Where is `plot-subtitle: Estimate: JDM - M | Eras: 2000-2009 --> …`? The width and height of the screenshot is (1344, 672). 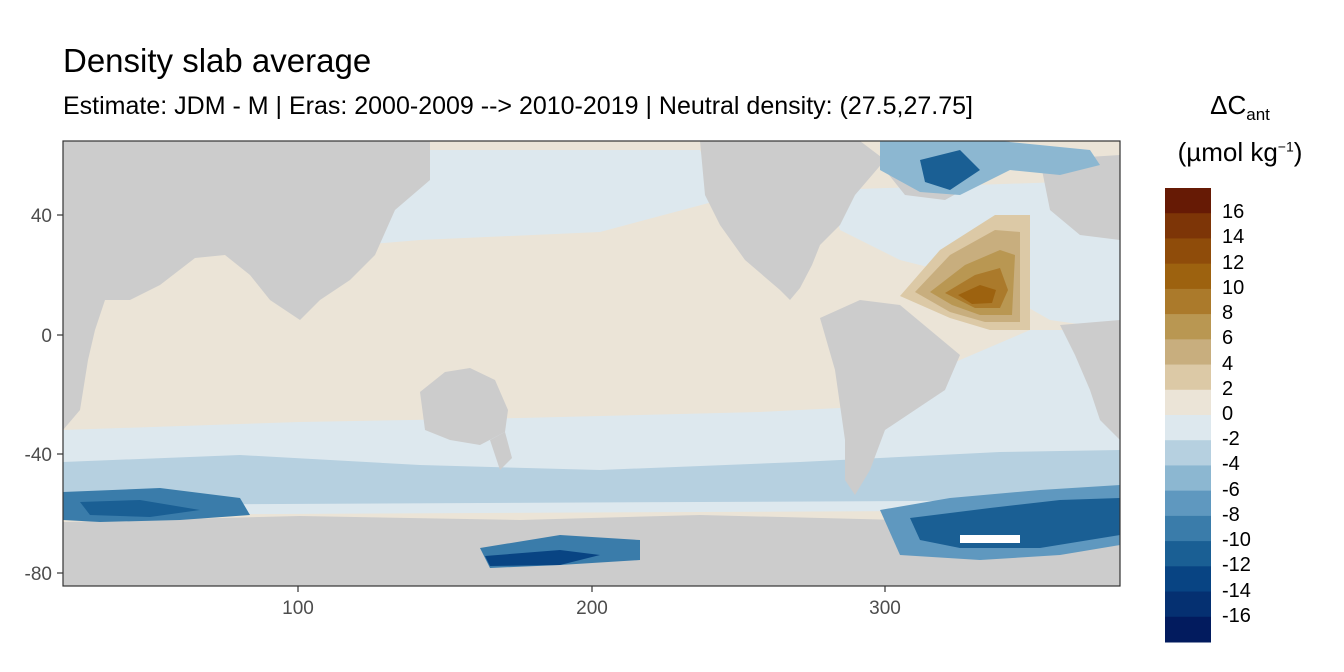 plot-subtitle: Estimate: JDM - M | Eras: 2000-2009 --> … is located at coordinates (518, 106).